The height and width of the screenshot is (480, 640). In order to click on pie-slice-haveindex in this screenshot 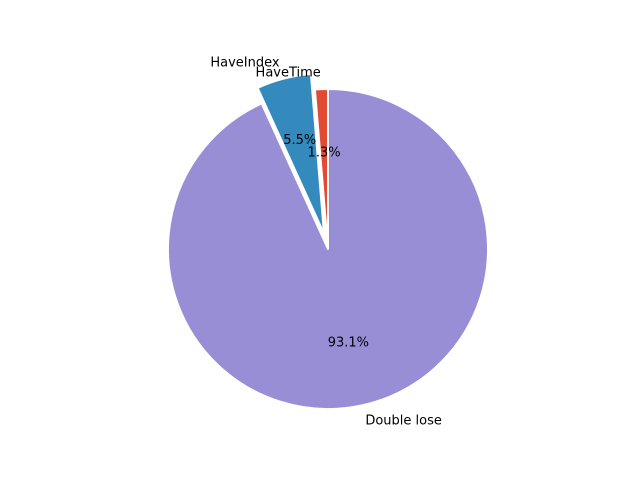, I will do `click(290, 154)`.